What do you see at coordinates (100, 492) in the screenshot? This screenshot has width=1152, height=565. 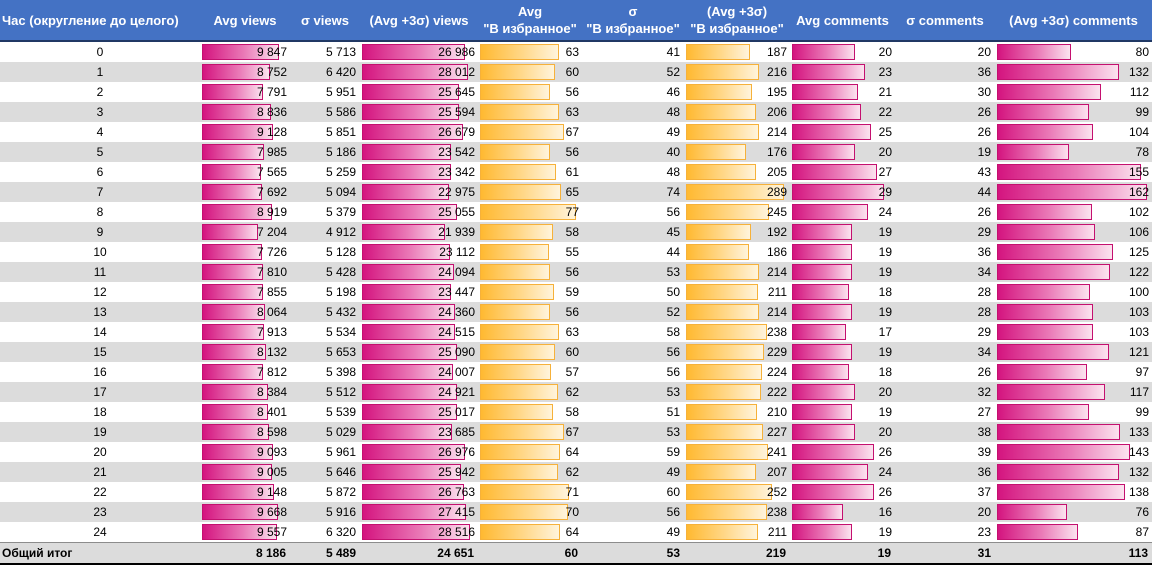 I see `cell-hour: 22` at bounding box center [100, 492].